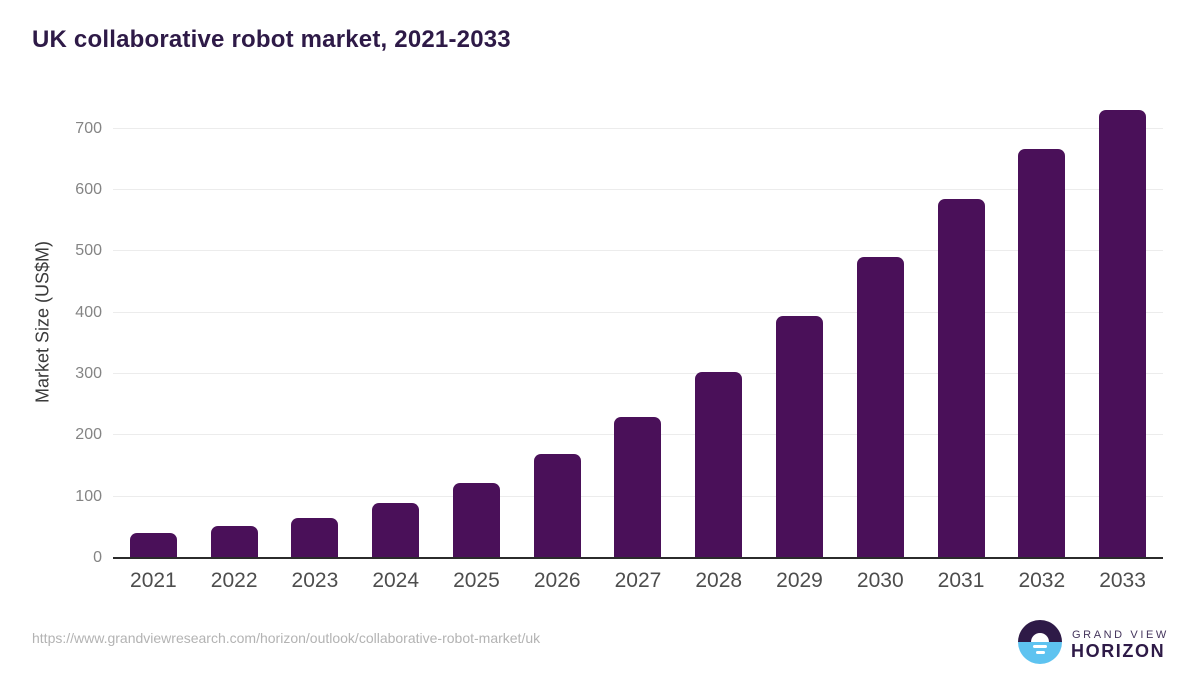 The image size is (1200, 675). Describe the element at coordinates (1120, 635) in the screenshot. I see `logo-brand-top: GRAND VIEW` at that location.